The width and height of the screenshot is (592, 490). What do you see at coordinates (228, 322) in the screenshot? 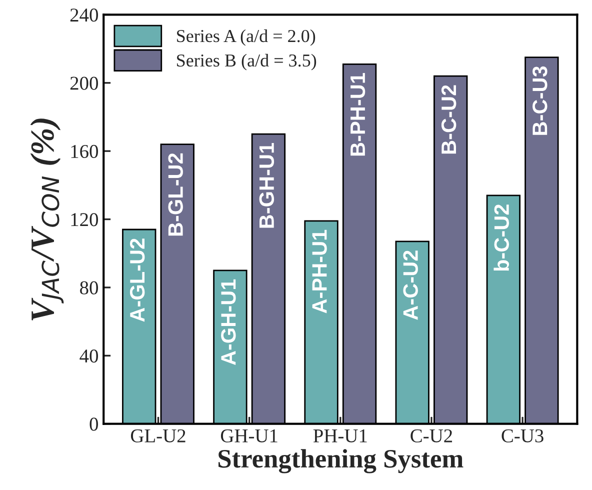
I see `annotation: A-GH-U1` at bounding box center [228, 322].